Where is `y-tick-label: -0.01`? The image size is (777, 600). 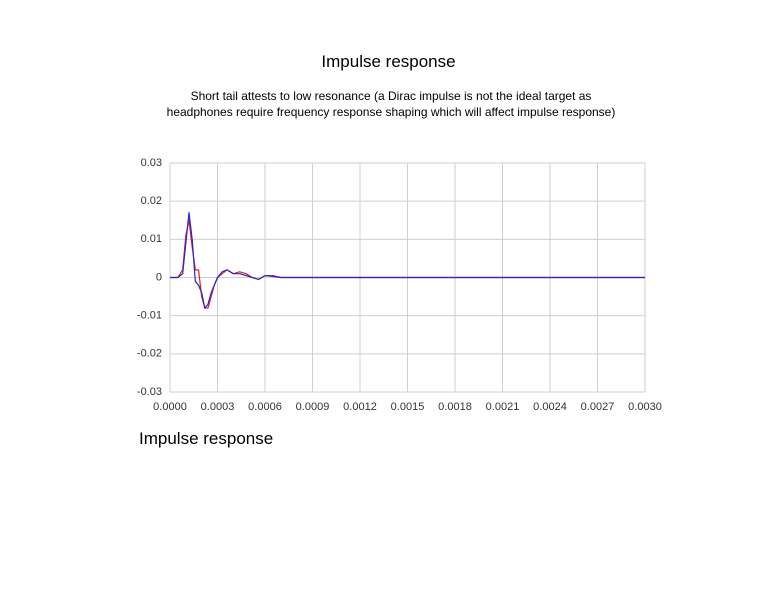
y-tick-label: -0.01 is located at coordinates (149, 316).